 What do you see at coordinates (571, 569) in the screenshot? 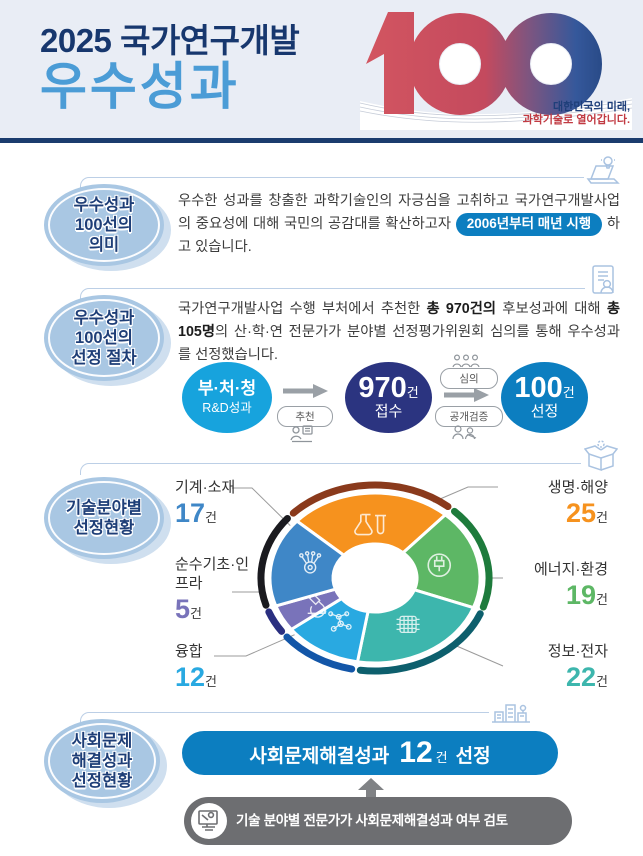
I see `slice-label: 에너지·환경` at bounding box center [571, 569].